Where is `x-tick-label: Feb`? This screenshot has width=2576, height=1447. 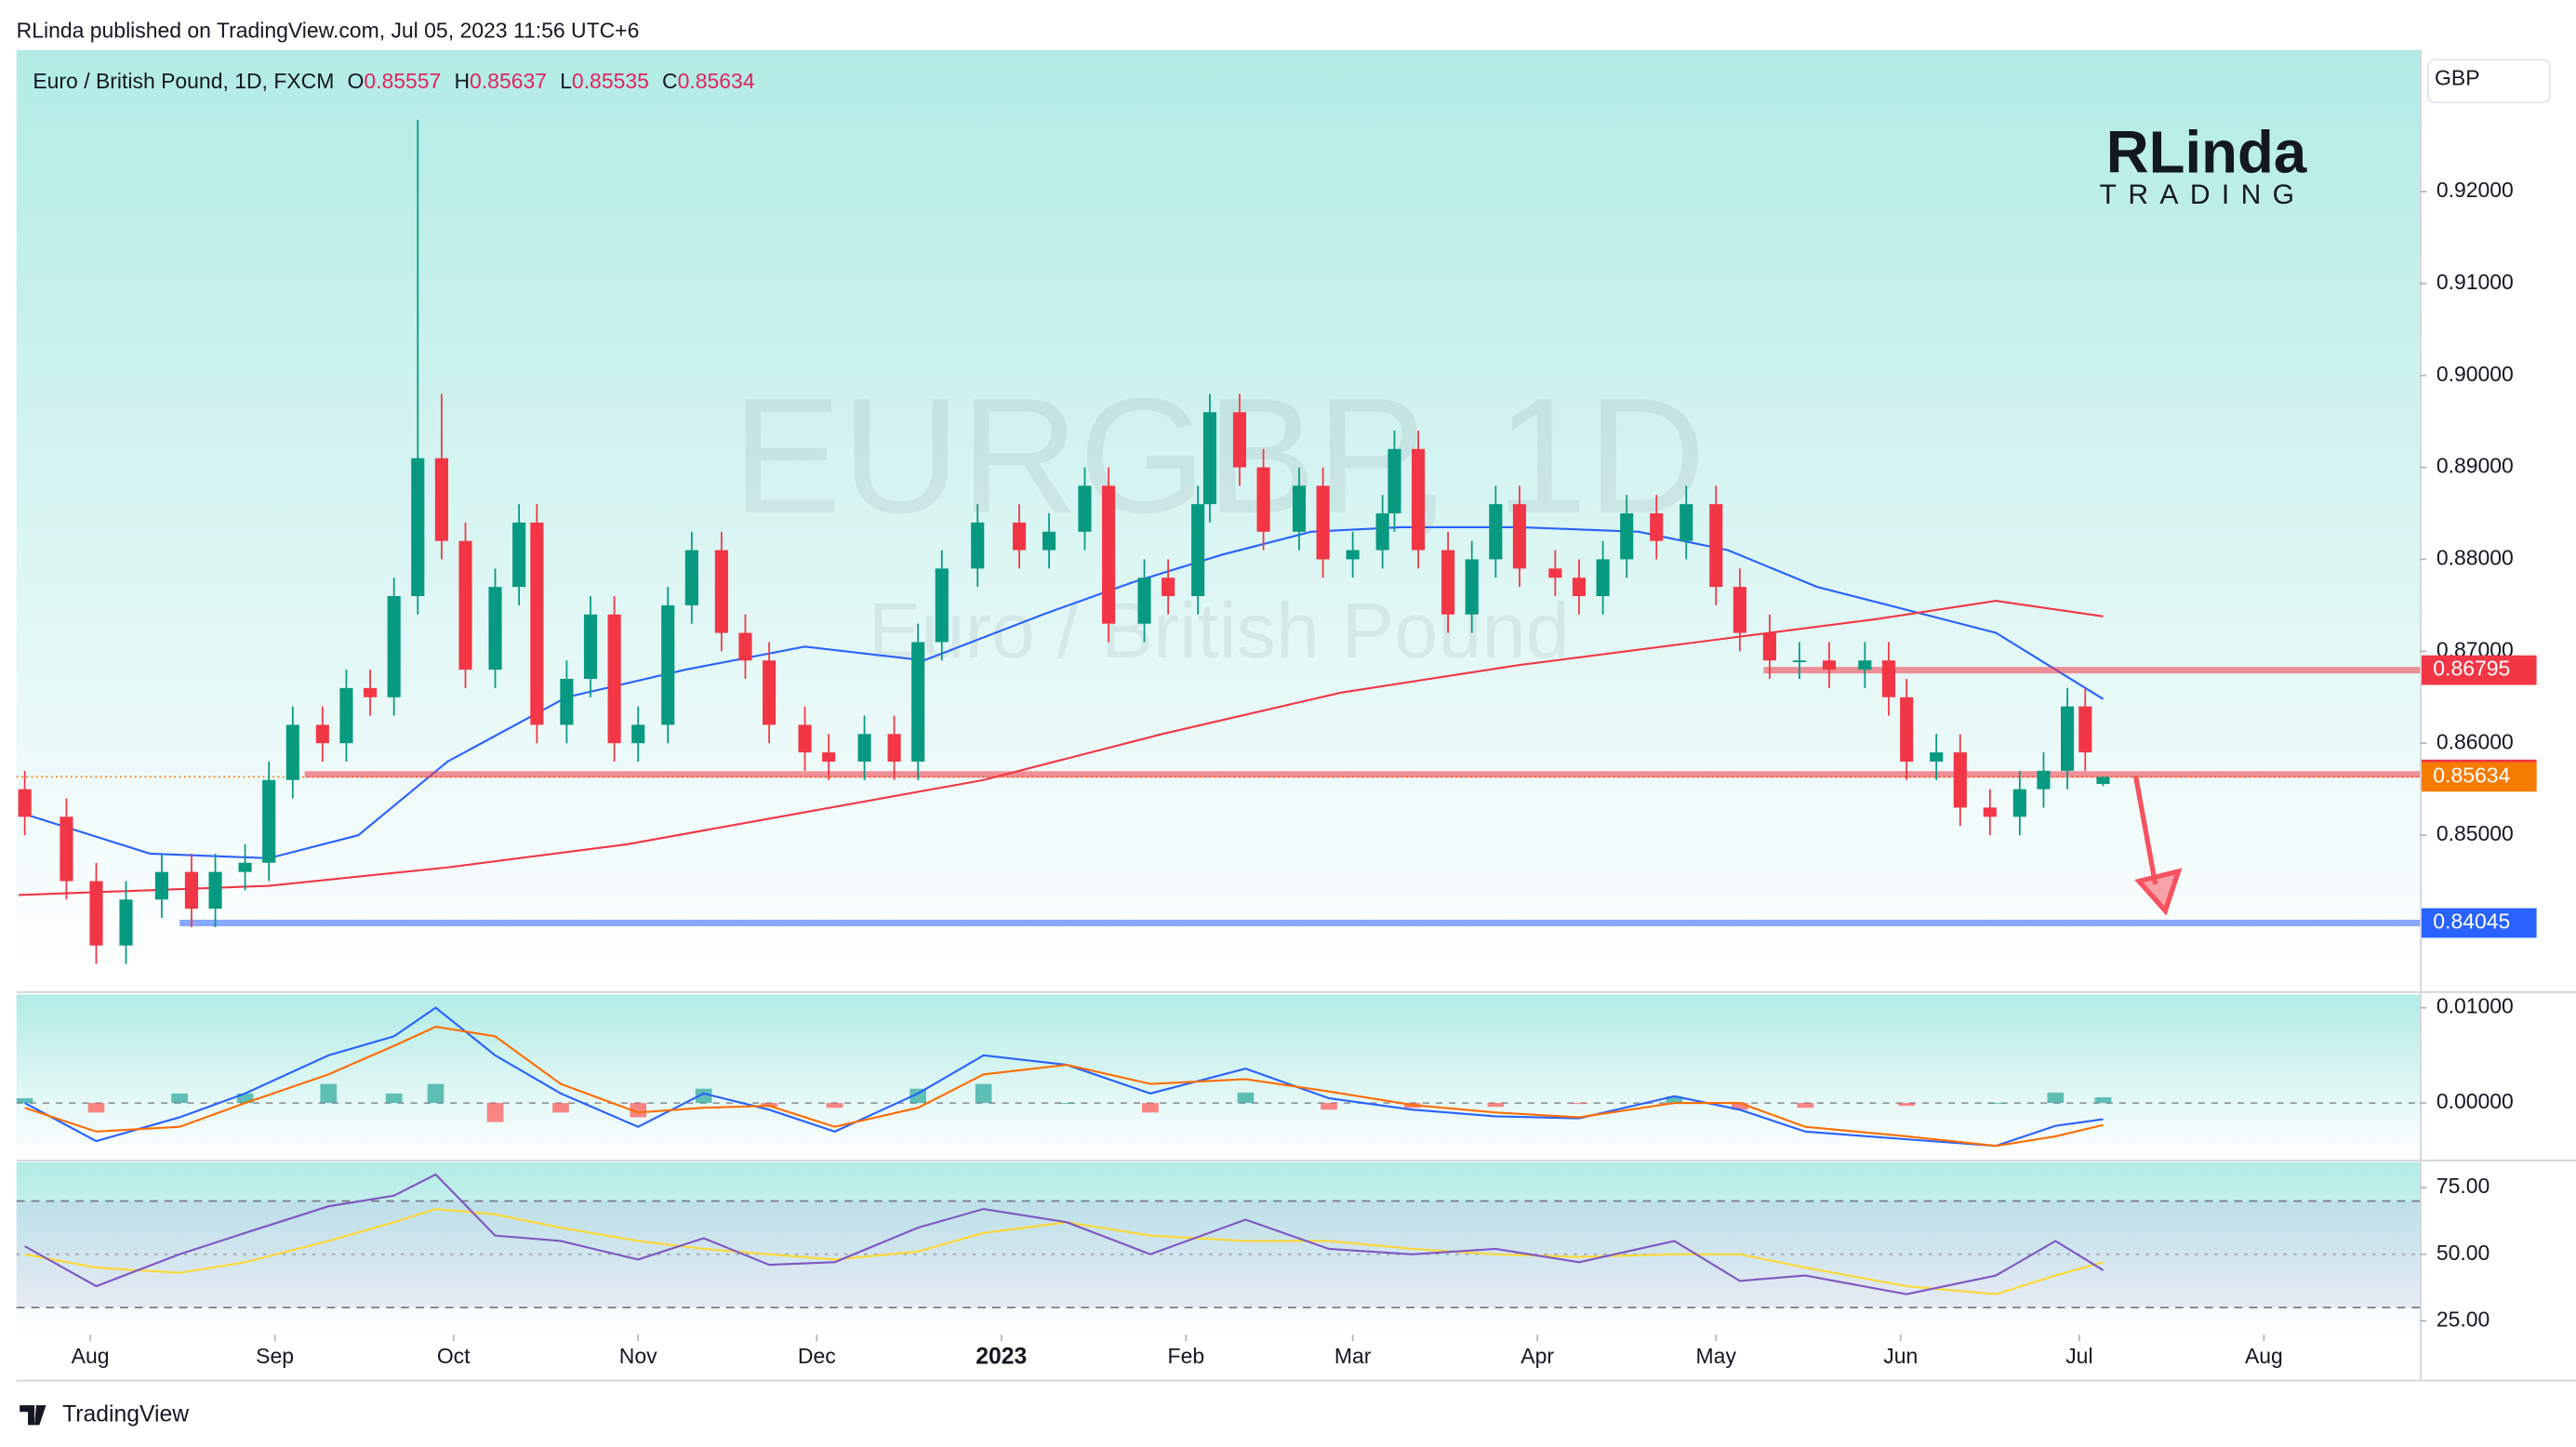 x-tick-label: Feb is located at coordinates (1186, 1356).